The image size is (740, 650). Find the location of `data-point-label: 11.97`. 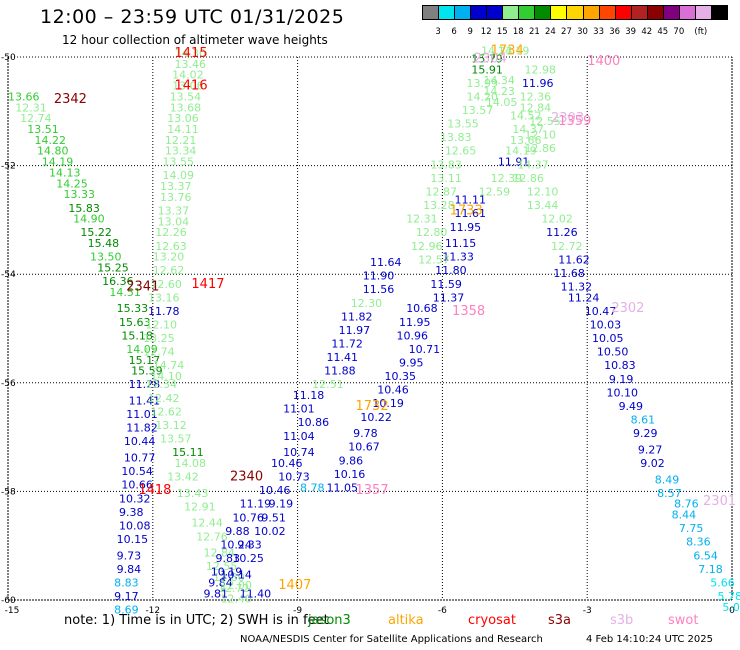

data-point-label: 11.97 is located at coordinates (355, 330).